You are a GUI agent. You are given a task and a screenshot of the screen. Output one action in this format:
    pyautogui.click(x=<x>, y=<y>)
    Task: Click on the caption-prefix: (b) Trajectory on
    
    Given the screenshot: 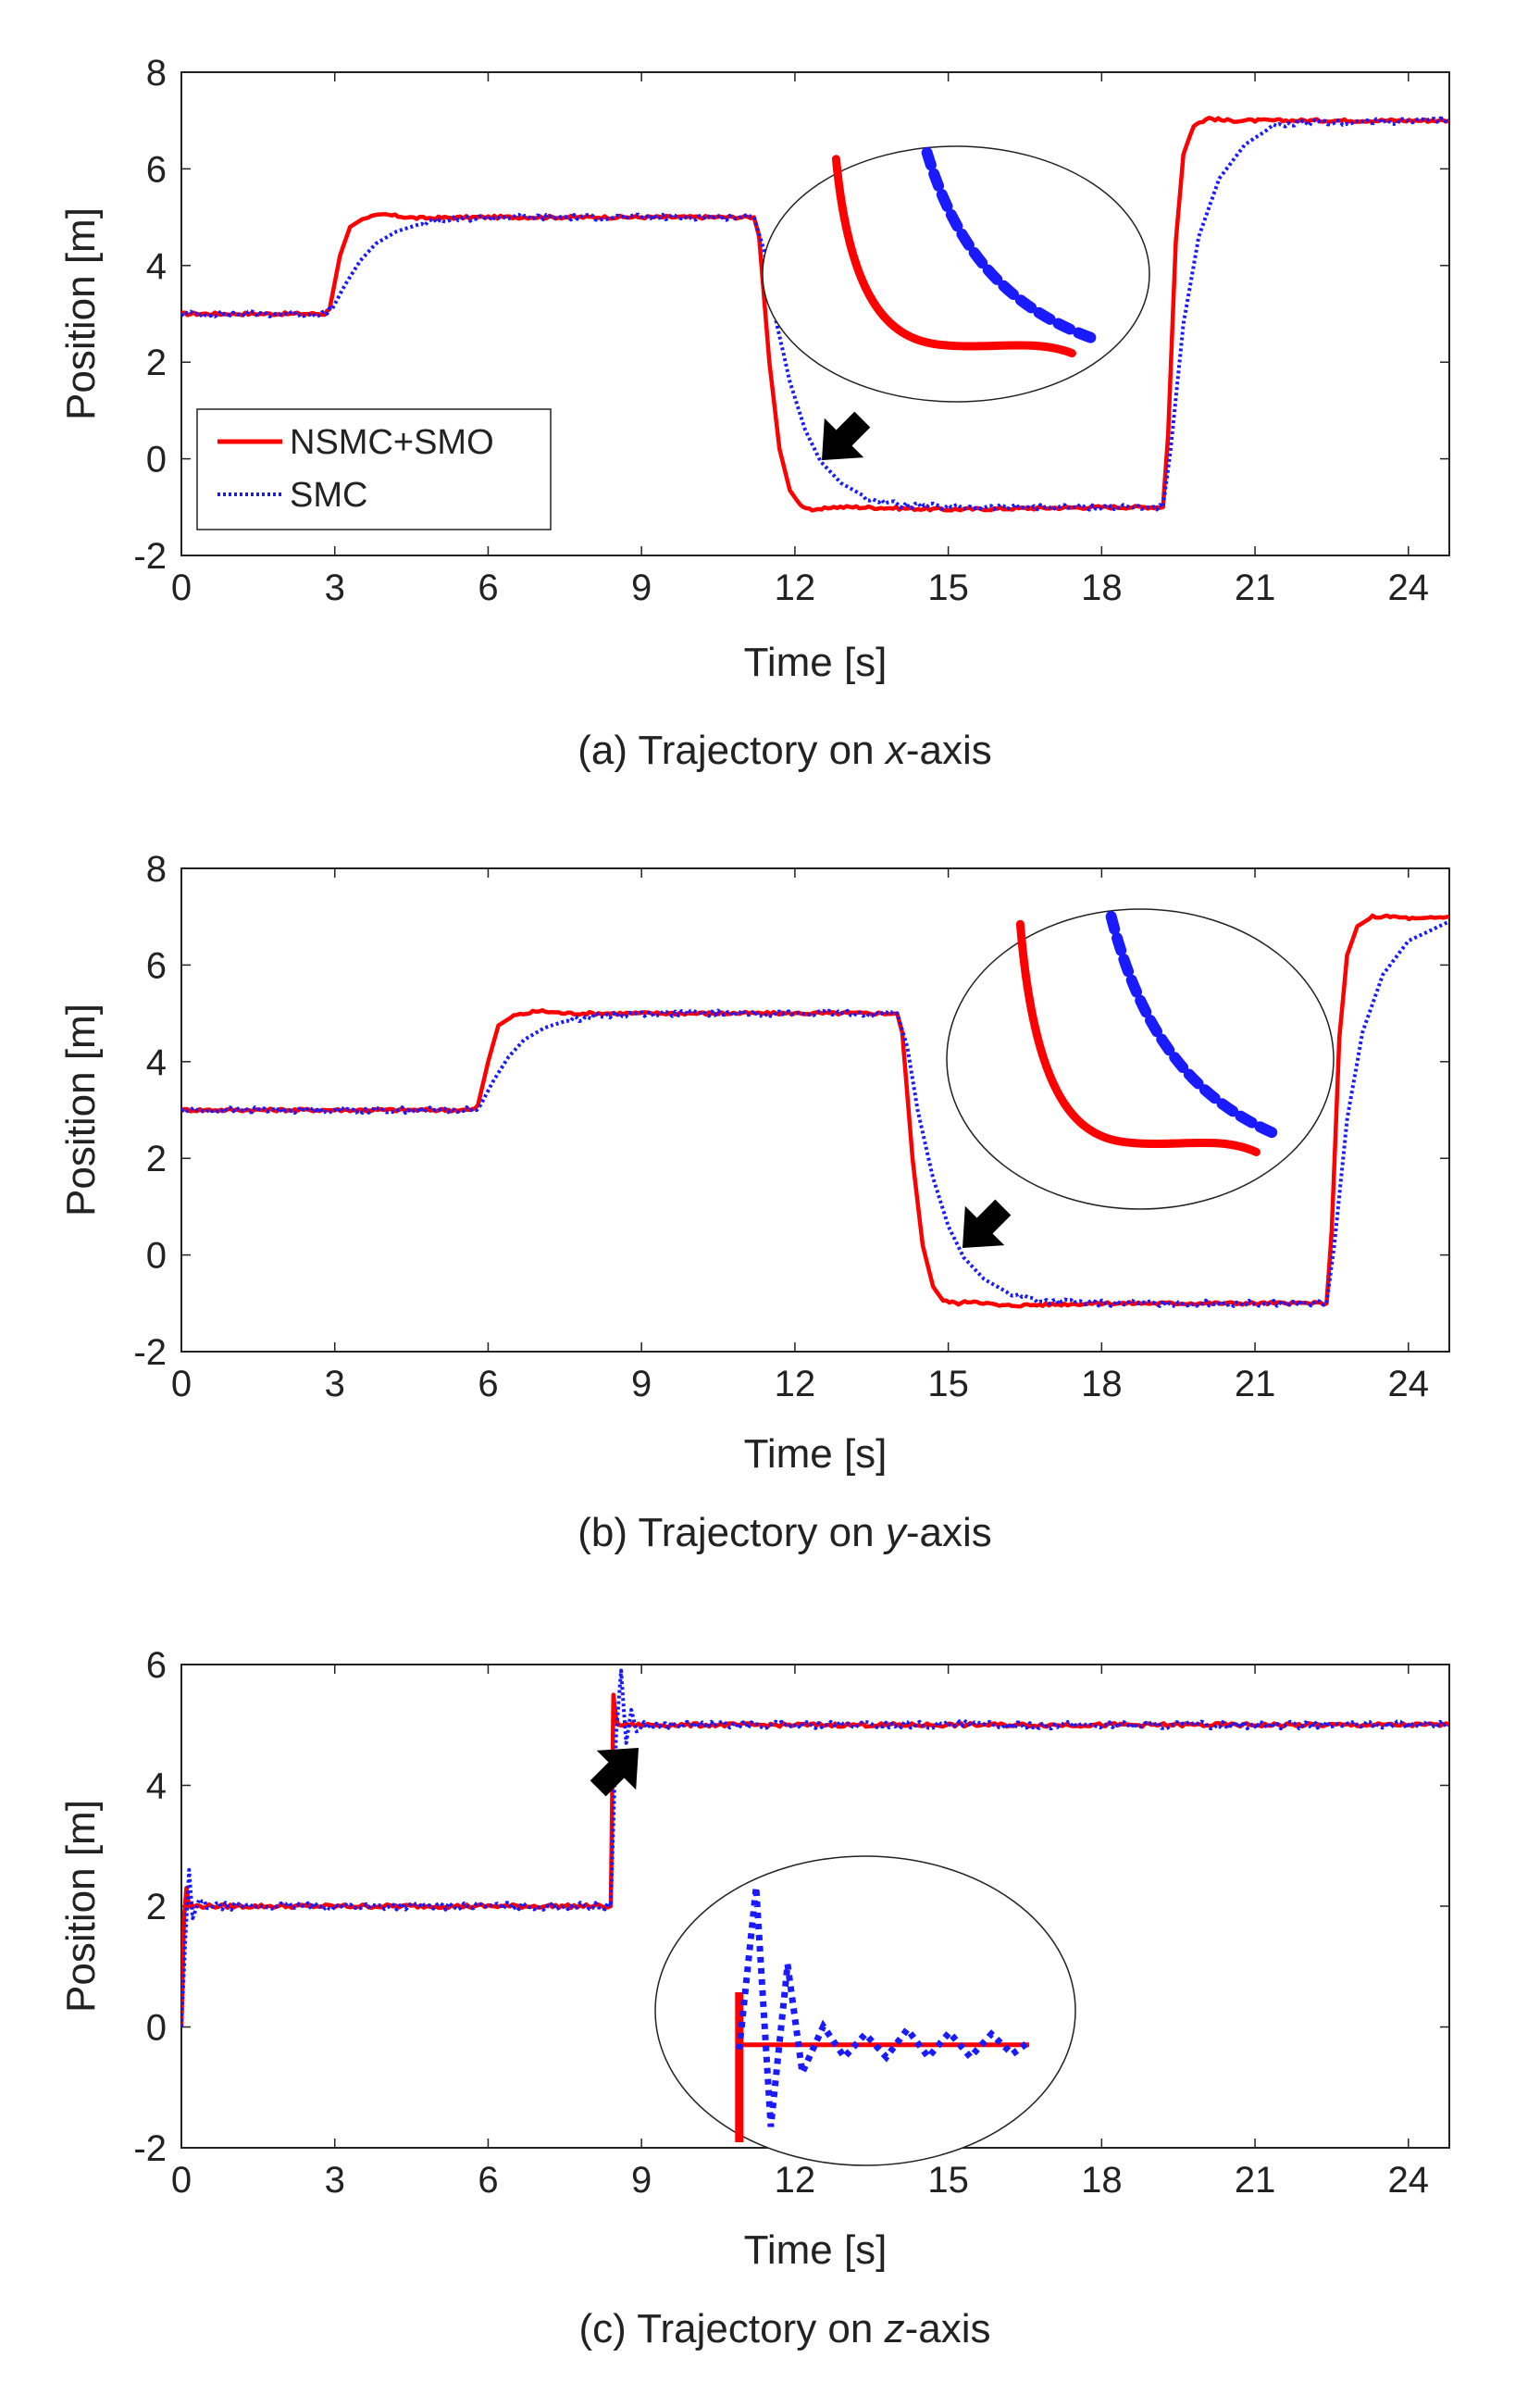 What is the action you would take?
    pyautogui.click(x=732, y=1532)
    